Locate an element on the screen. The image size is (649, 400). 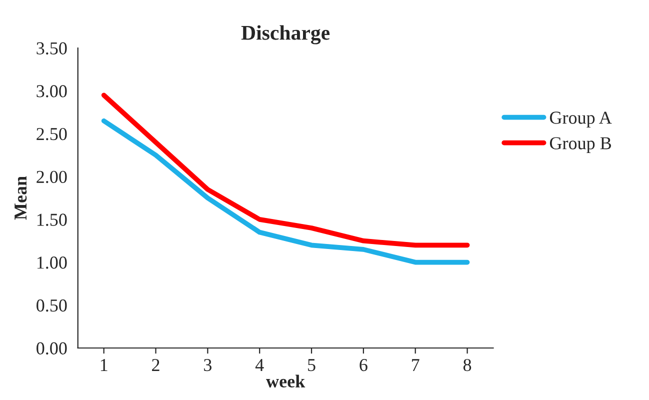
y-tick-label: 0.00 is located at coordinates (51, 348).